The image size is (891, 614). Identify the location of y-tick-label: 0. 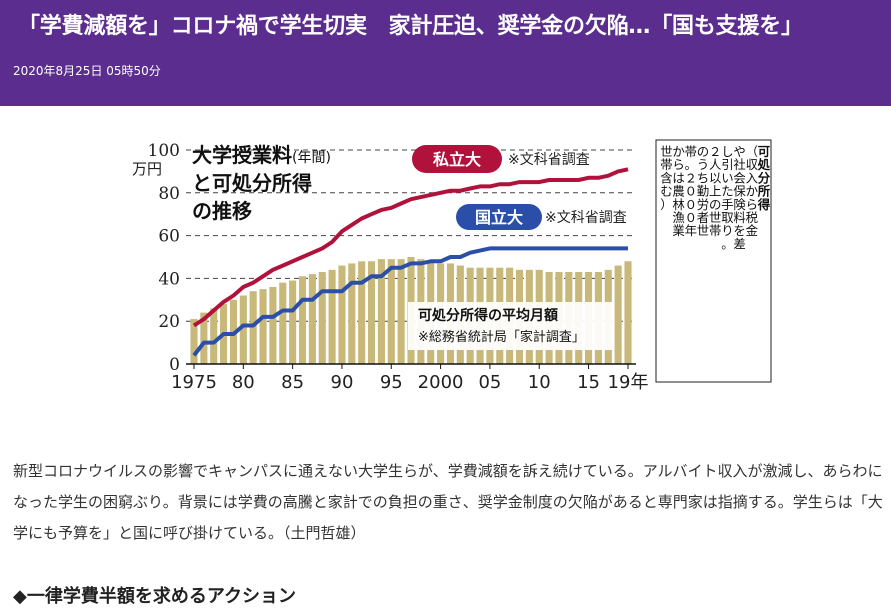
(174, 365).